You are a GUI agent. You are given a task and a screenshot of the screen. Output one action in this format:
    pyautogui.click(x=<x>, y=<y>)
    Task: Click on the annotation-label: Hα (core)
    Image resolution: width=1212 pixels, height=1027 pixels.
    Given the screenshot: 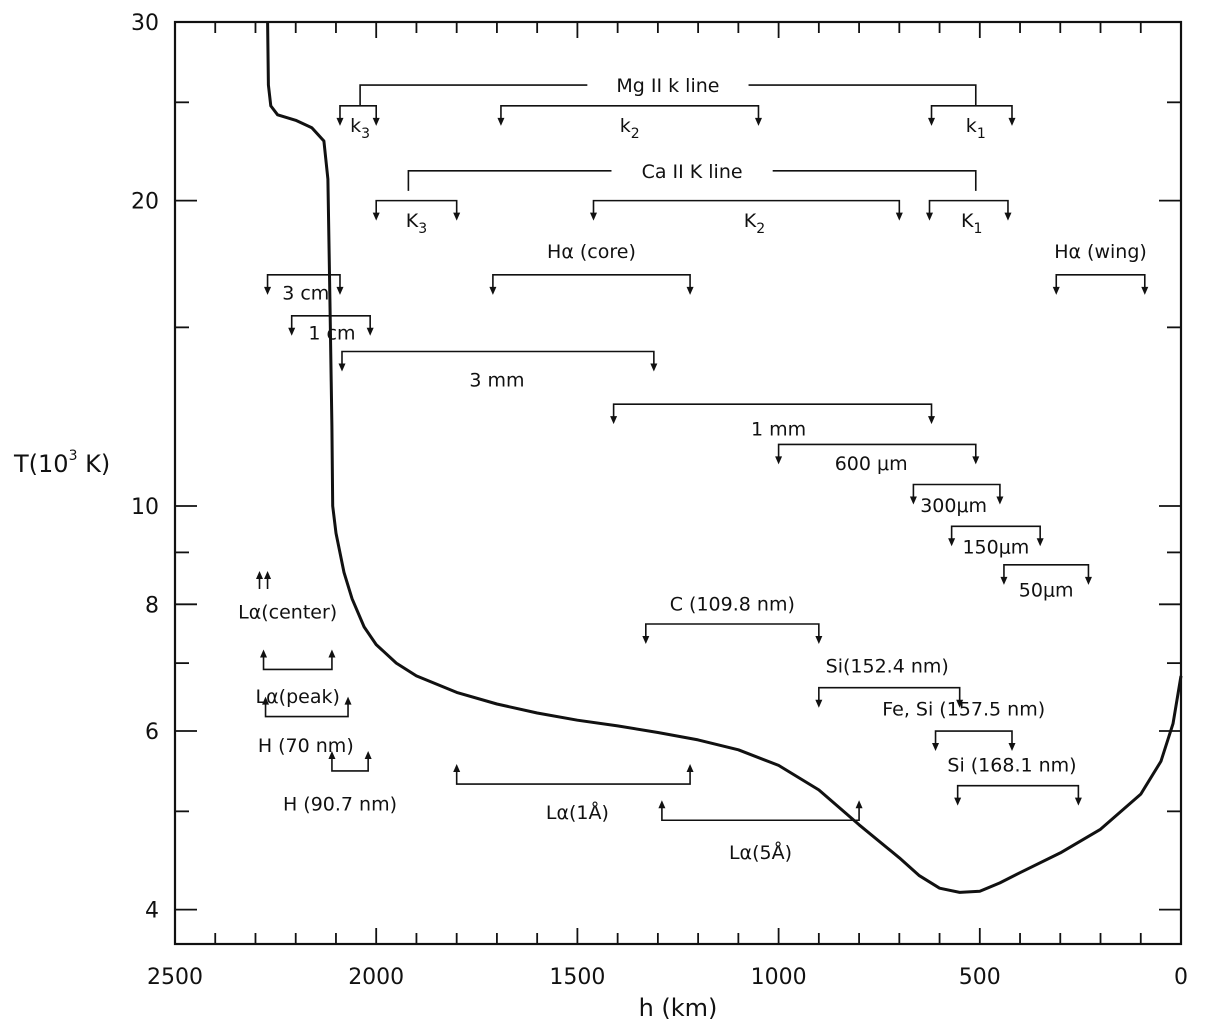 What is the action you would take?
    pyautogui.click(x=591, y=252)
    